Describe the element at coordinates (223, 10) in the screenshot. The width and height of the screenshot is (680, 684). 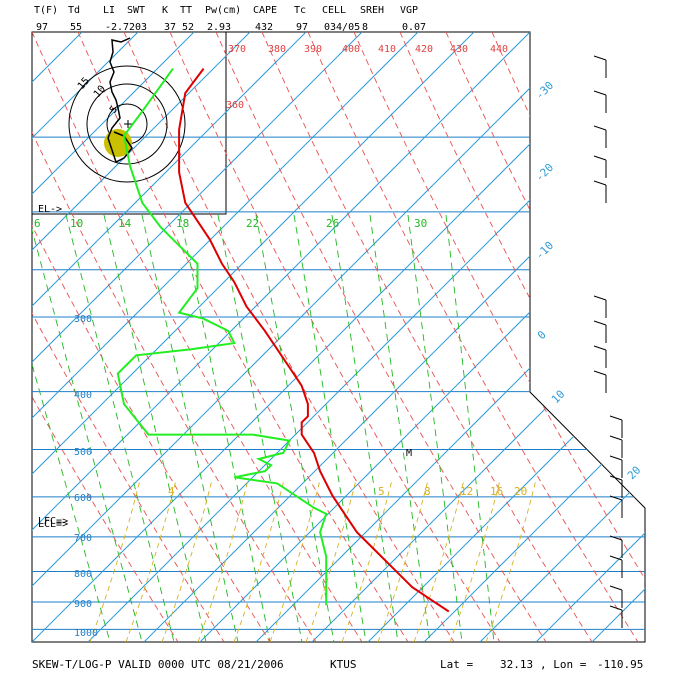
I see `header-label: Pw(cm)` at that location.